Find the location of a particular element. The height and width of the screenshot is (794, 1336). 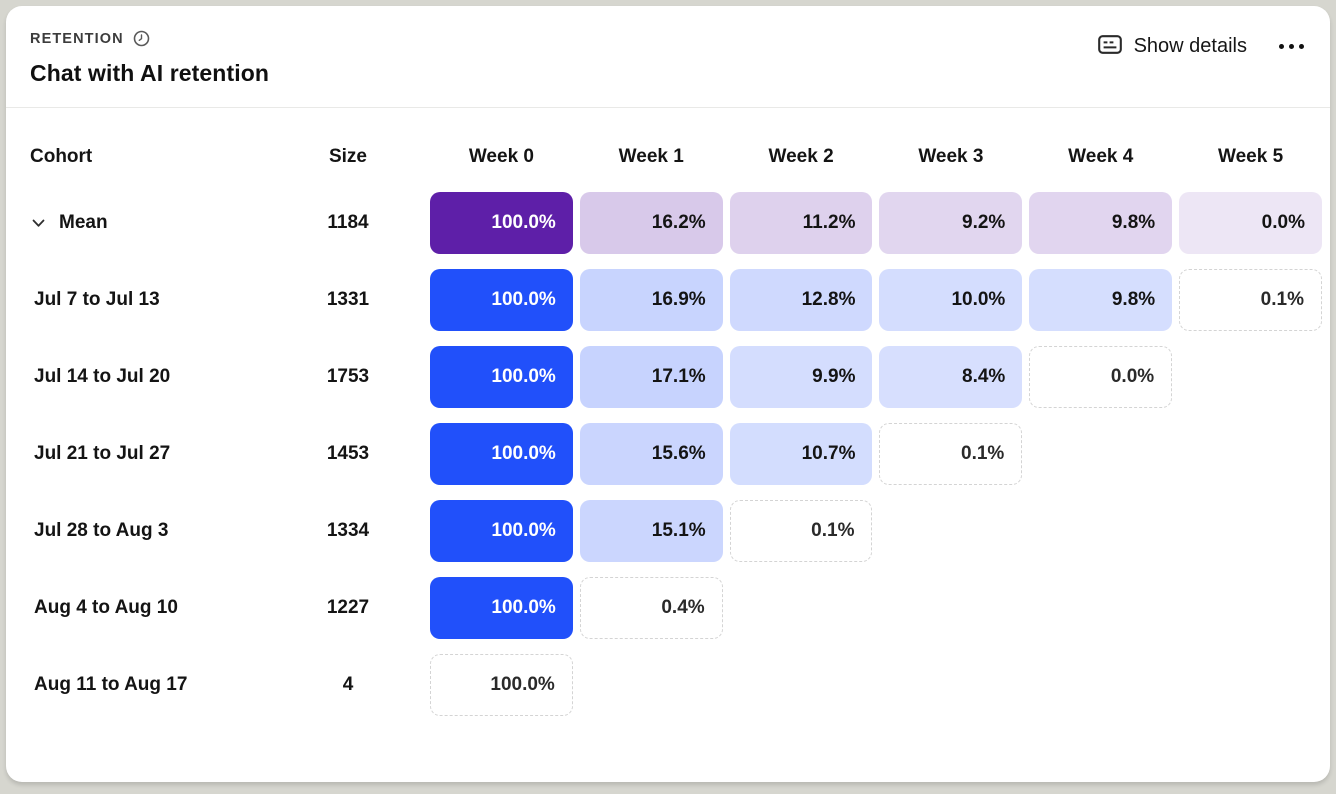

cohort-label-cell: Jul 7 to Jul 13 is located at coordinates (144, 300).